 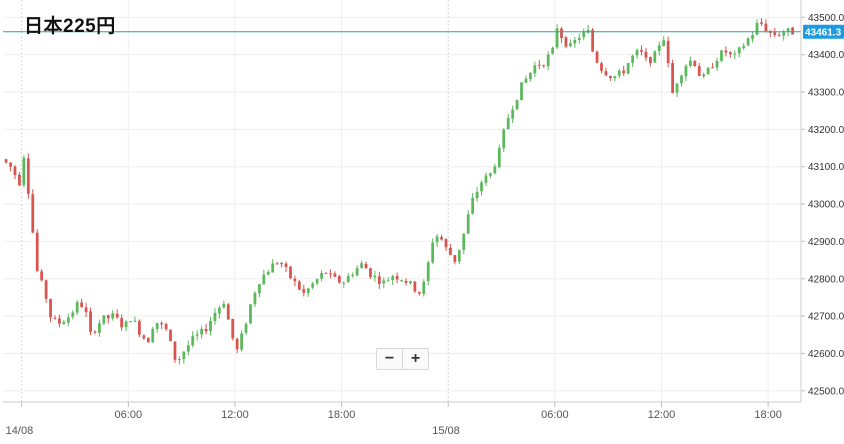 I want to click on zoom-out-button: −, so click(x=389, y=358).